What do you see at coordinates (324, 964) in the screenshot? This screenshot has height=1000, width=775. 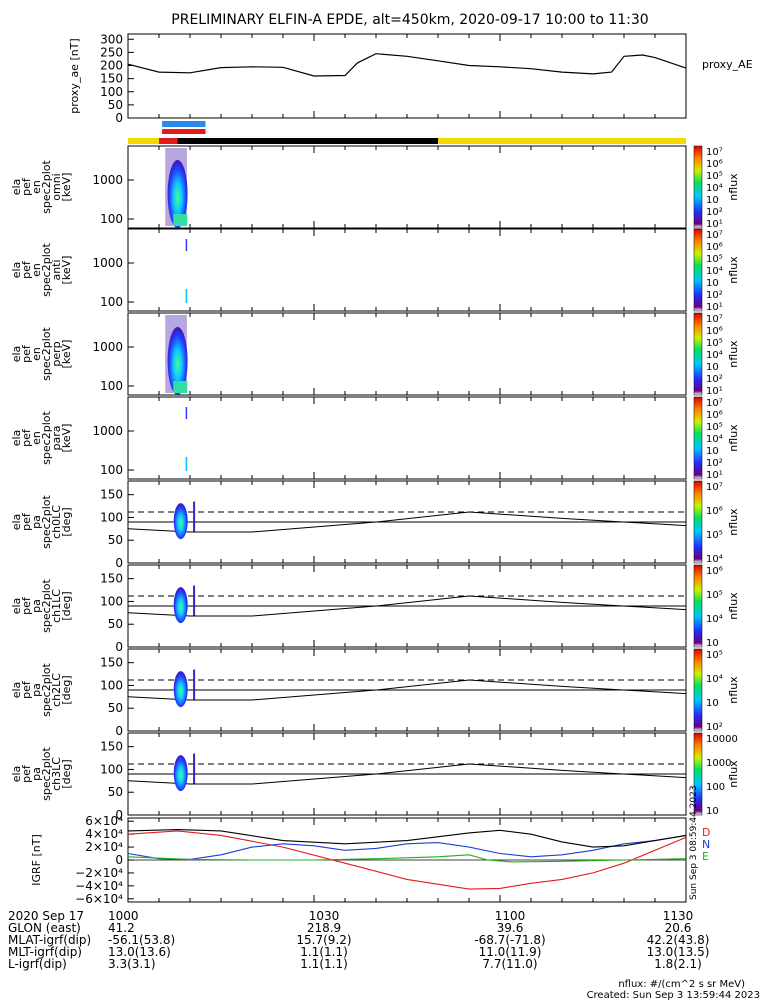 I see `footer-cell: 1.1(1.1)` at bounding box center [324, 964].